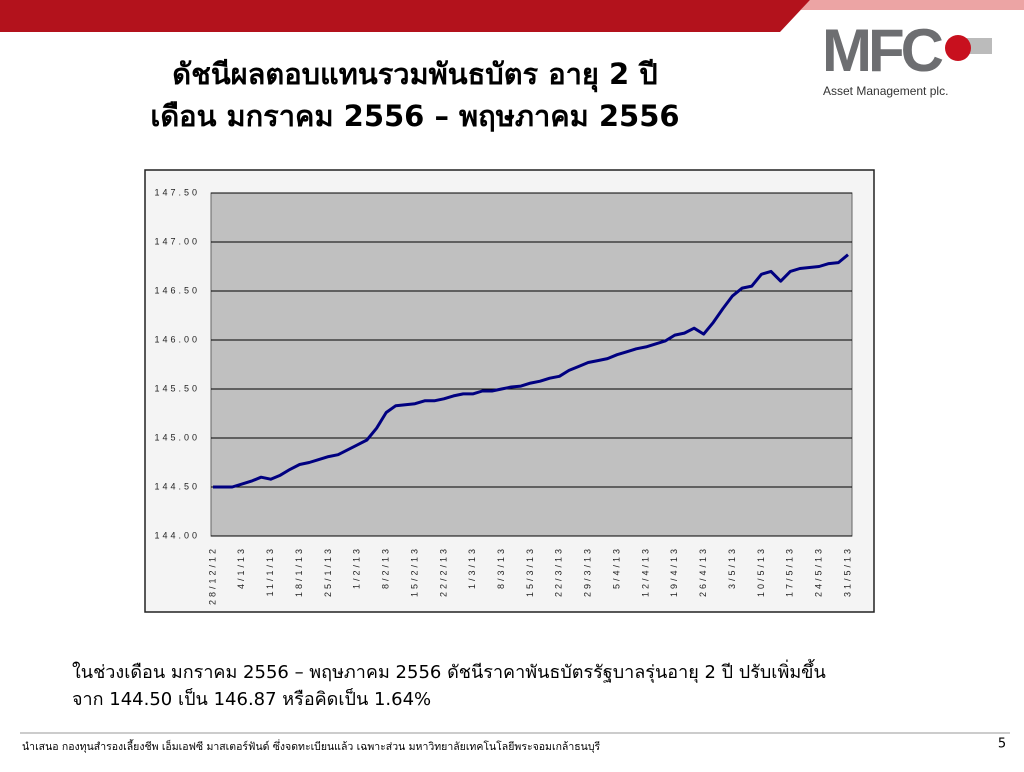 Image resolution: width=1024 pixels, height=772 pixels. I want to click on x-tick-label: 15/2/13, so click(414, 571).